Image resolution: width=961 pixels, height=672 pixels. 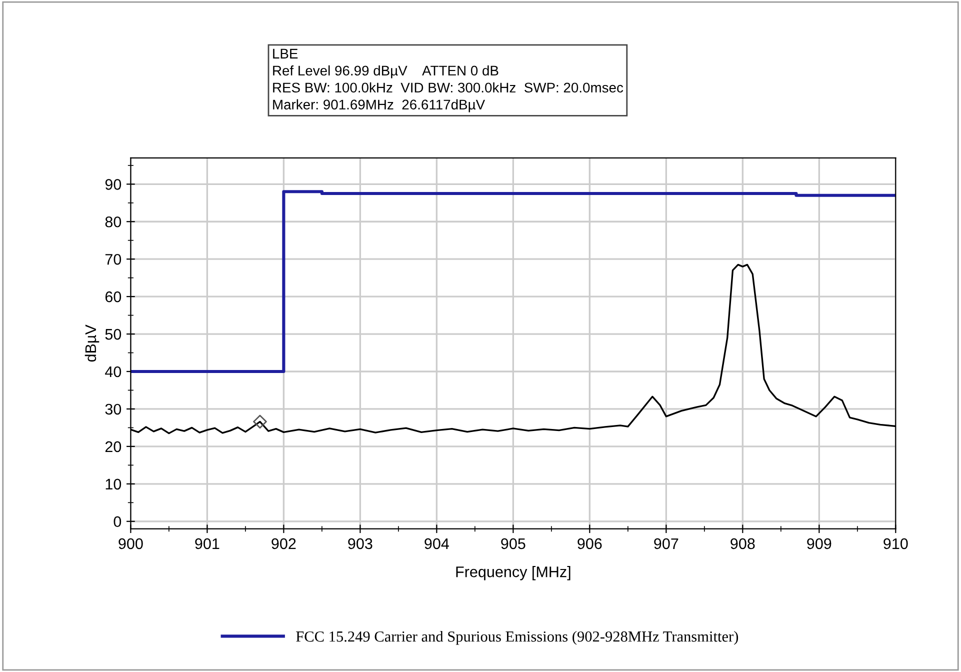 What do you see at coordinates (379, 105) in the screenshot?
I see `text: Marker: 901.69MHz 26.6117dBµV` at bounding box center [379, 105].